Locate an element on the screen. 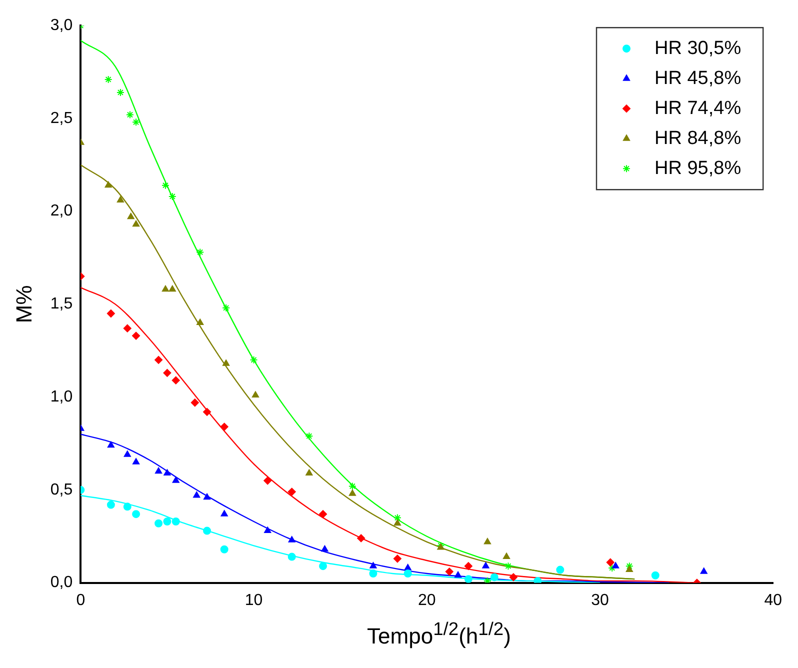 The image size is (798, 668). y-tick-label: 2,0 is located at coordinates (61, 211).